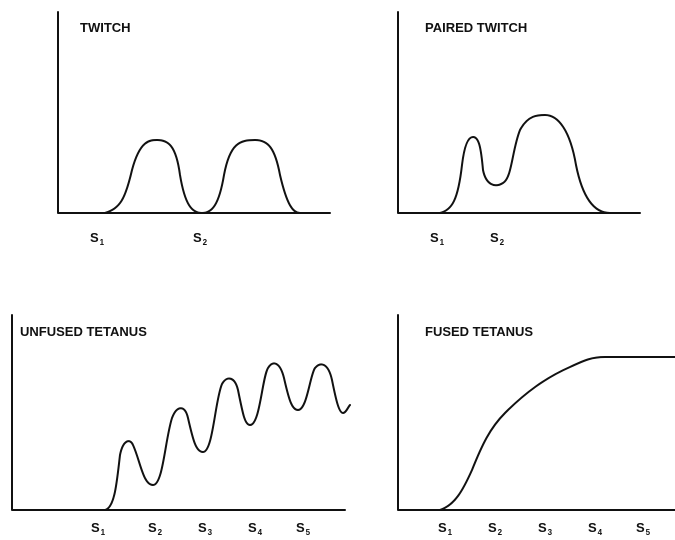 Image resolution: width=675 pixels, height=540 pixels. I want to click on unfused-tetanus-curve, so click(227, 436).